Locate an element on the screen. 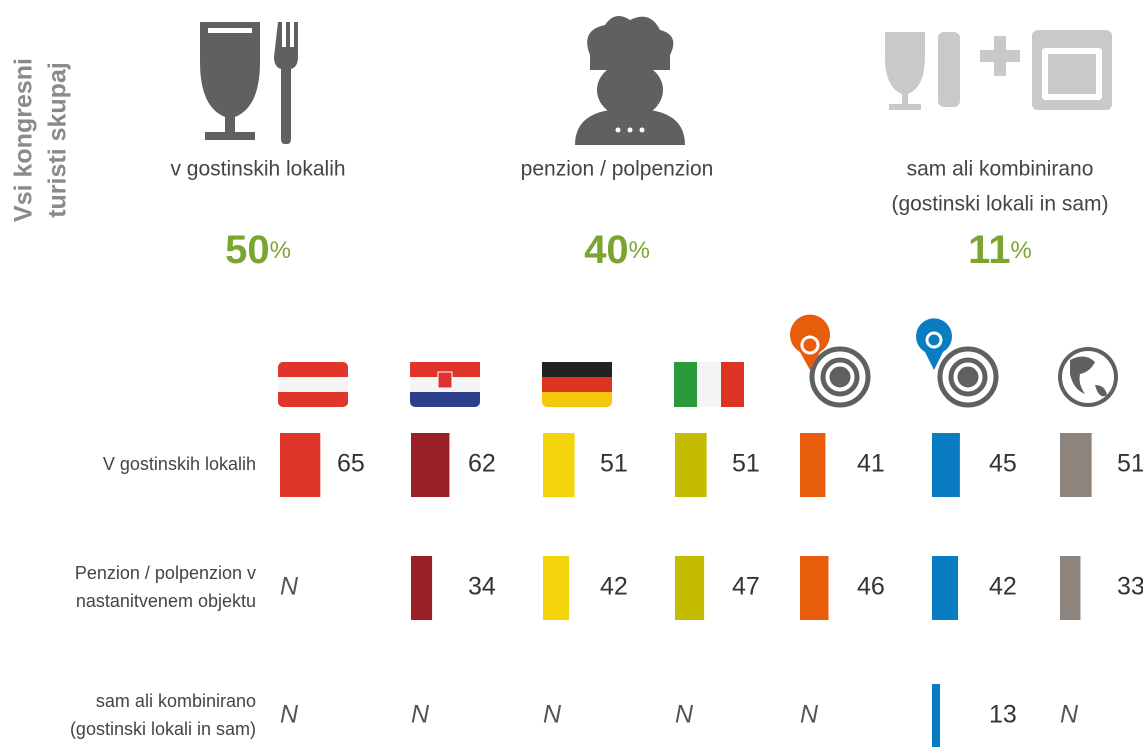 The height and width of the screenshot is (747, 1143). column-icons is located at coordinates (698, 361).